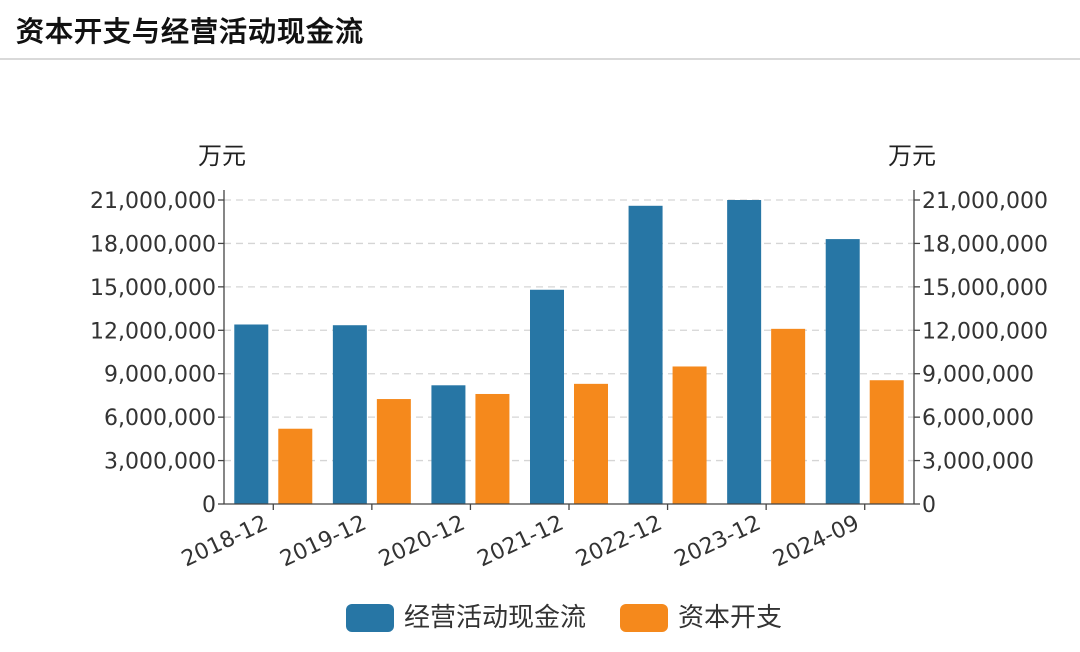 This screenshot has width=1080, height=652. I want to click on legend-label: 经营活动现金流, so click(495, 618).